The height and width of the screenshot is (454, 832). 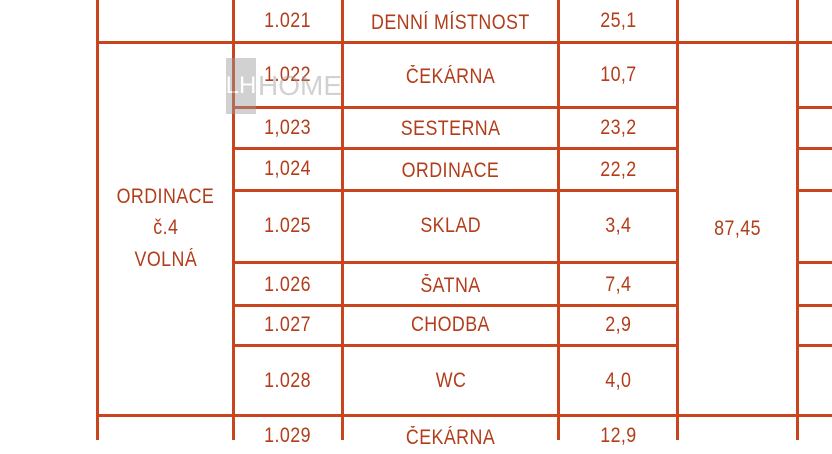 I want to click on room-name: ŠATNA, so click(x=450, y=286).